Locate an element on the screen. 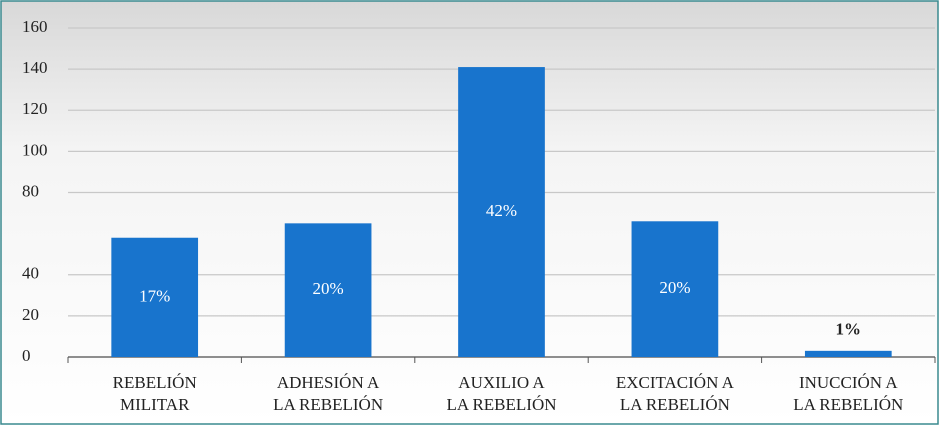 Image resolution: width=939 pixels, height=425 pixels. x-tick-label: ADHESIÓN A is located at coordinates (328, 382).